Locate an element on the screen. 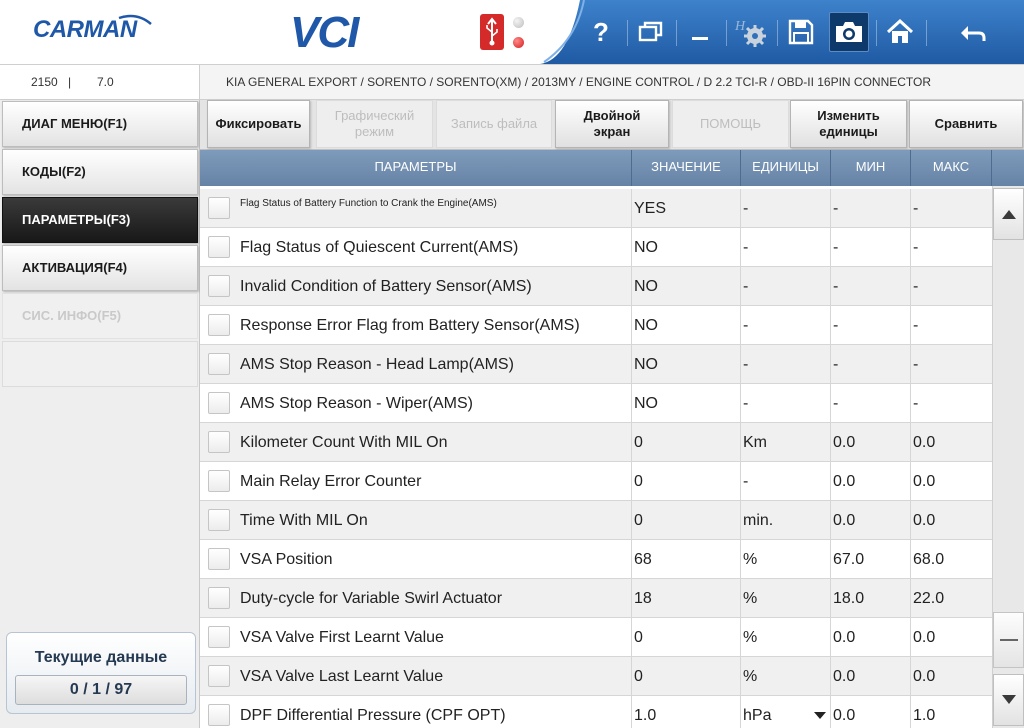 This screenshot has width=1024, height=728. parameter-unit: hPa is located at coordinates (786, 712).